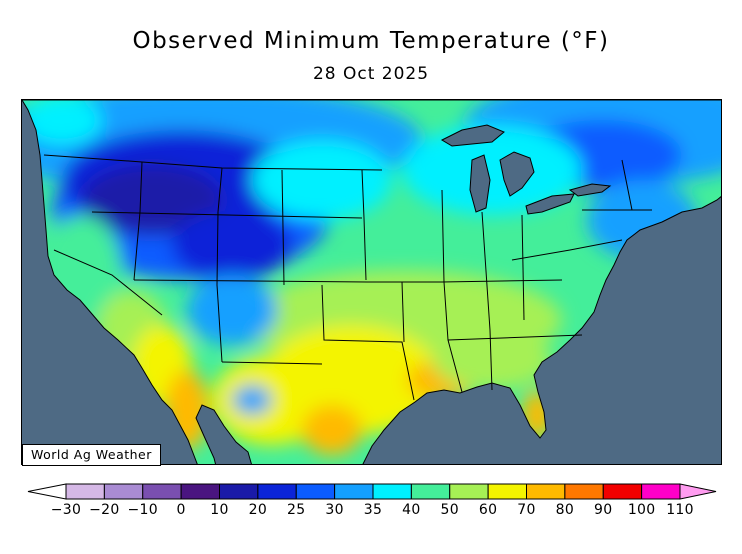  I want to click on legend-tick-label: 70, so click(526, 510).